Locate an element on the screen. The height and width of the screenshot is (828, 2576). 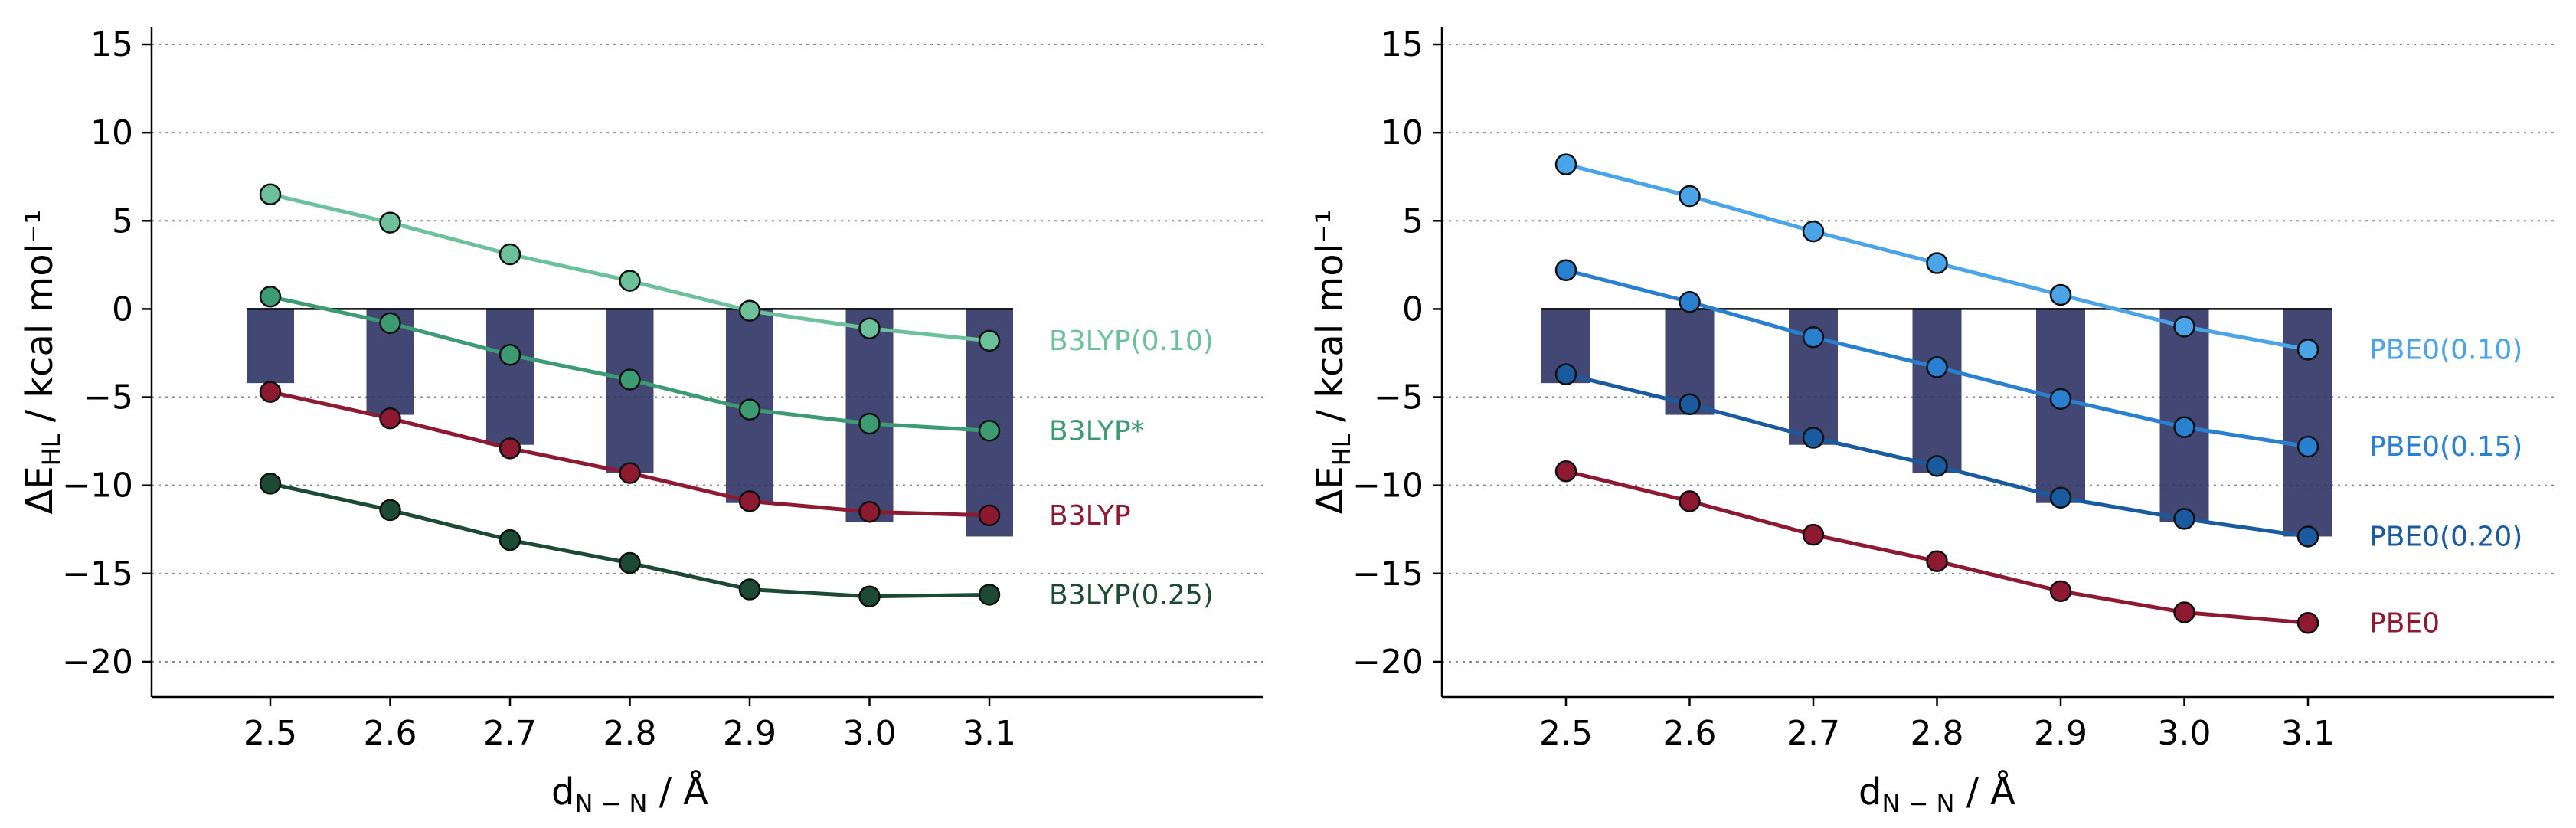
series-label: B3LYP* is located at coordinates (1097, 431).